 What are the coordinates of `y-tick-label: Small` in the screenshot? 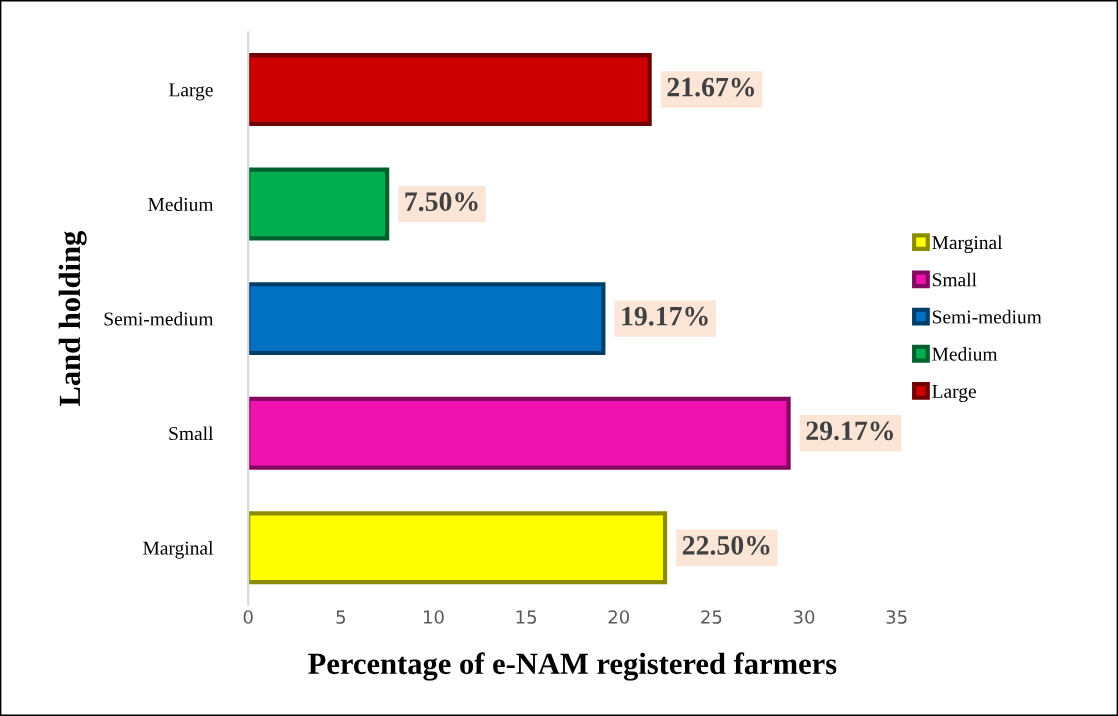 It's located at (191, 433).